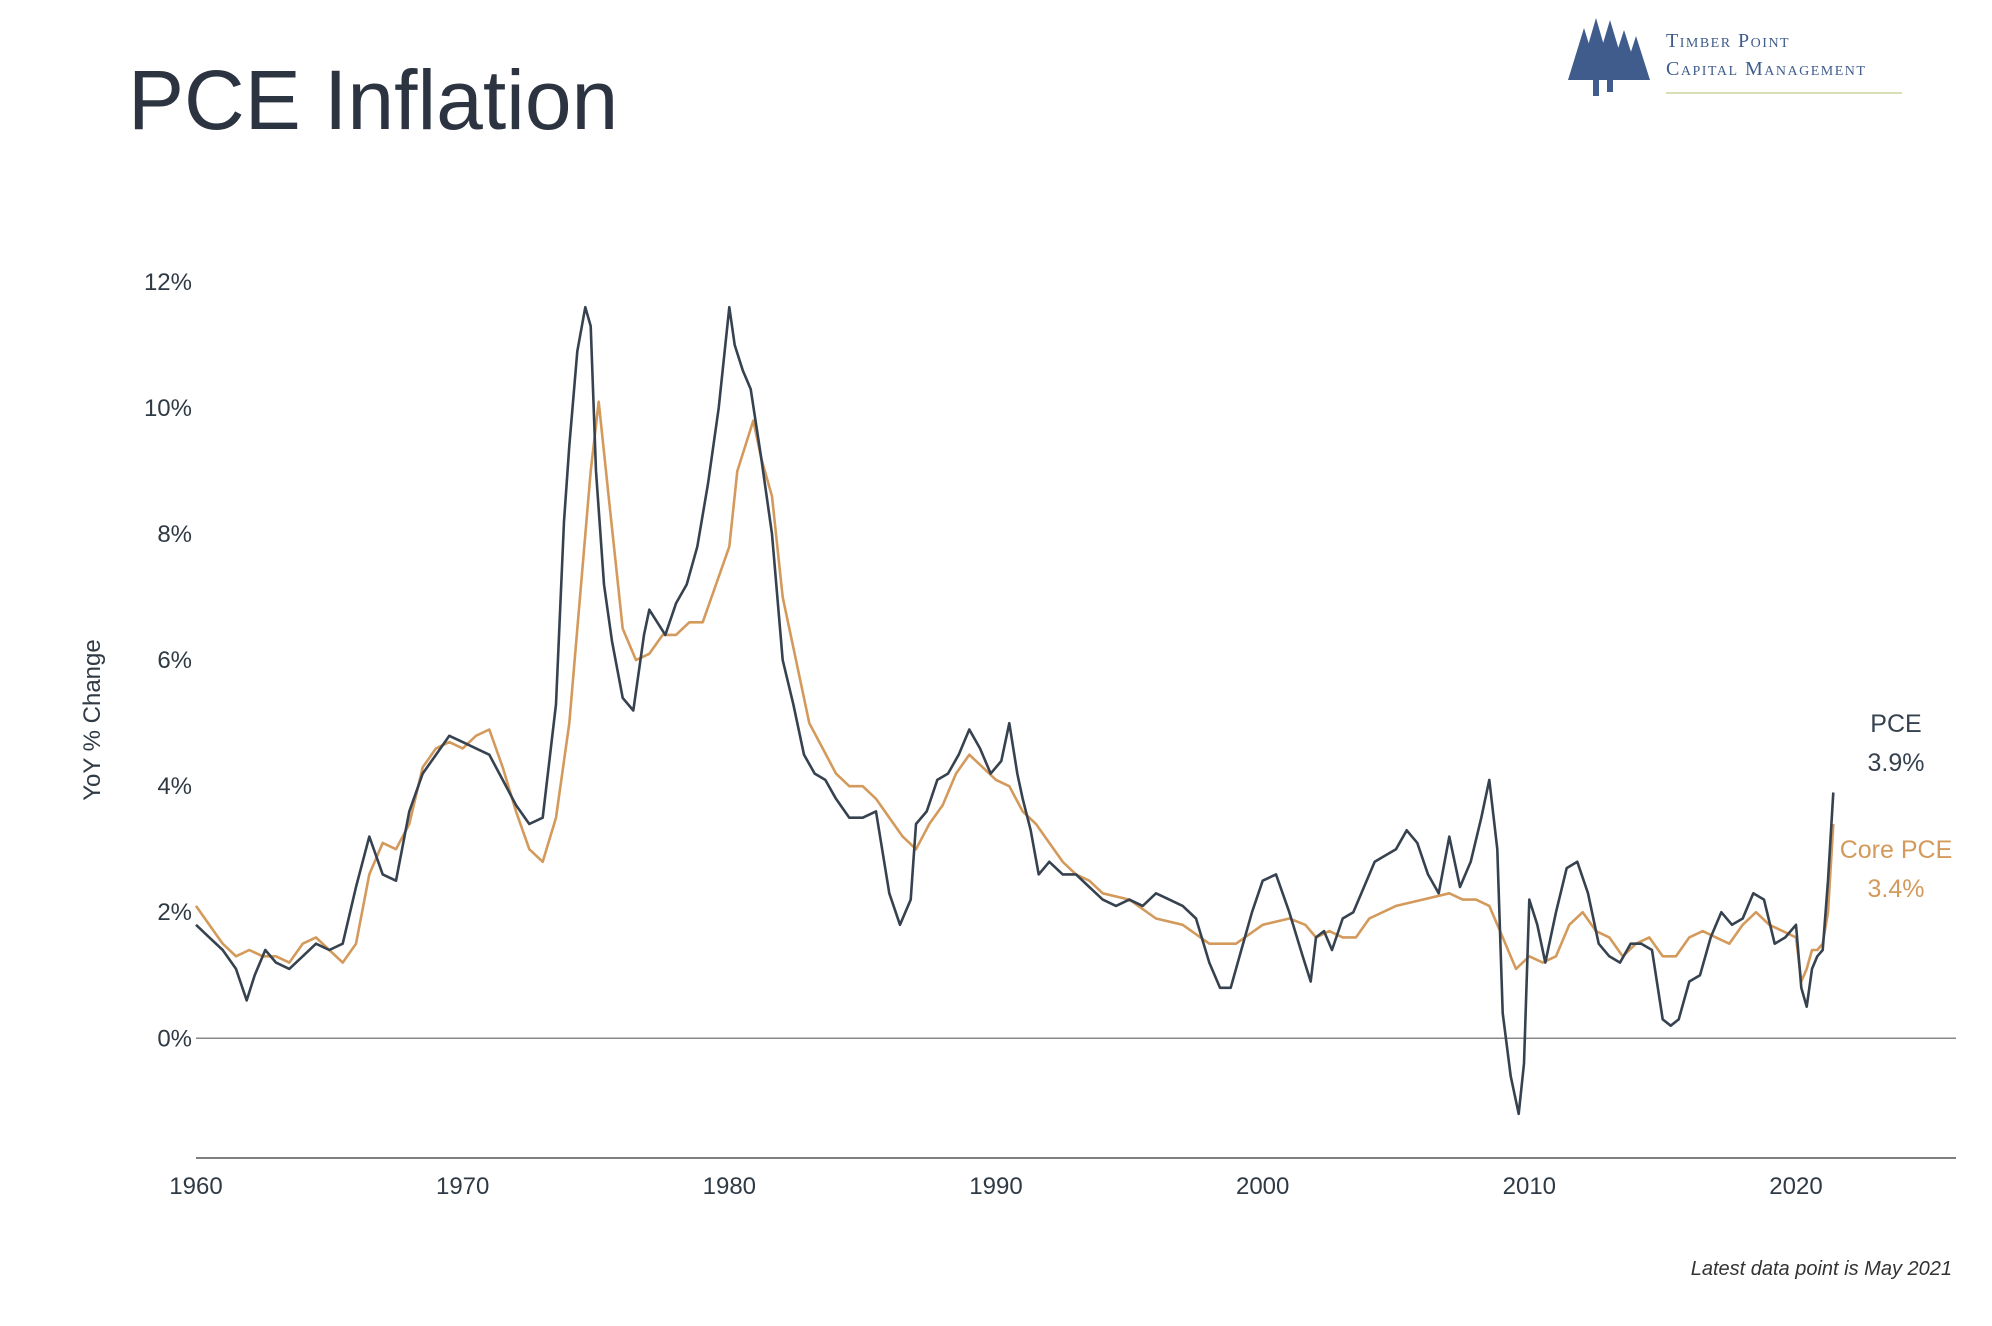 The height and width of the screenshot is (1326, 1992). Describe the element at coordinates (1821, 1269) in the screenshot. I see `footnote: Latest data point is May 2021` at that location.